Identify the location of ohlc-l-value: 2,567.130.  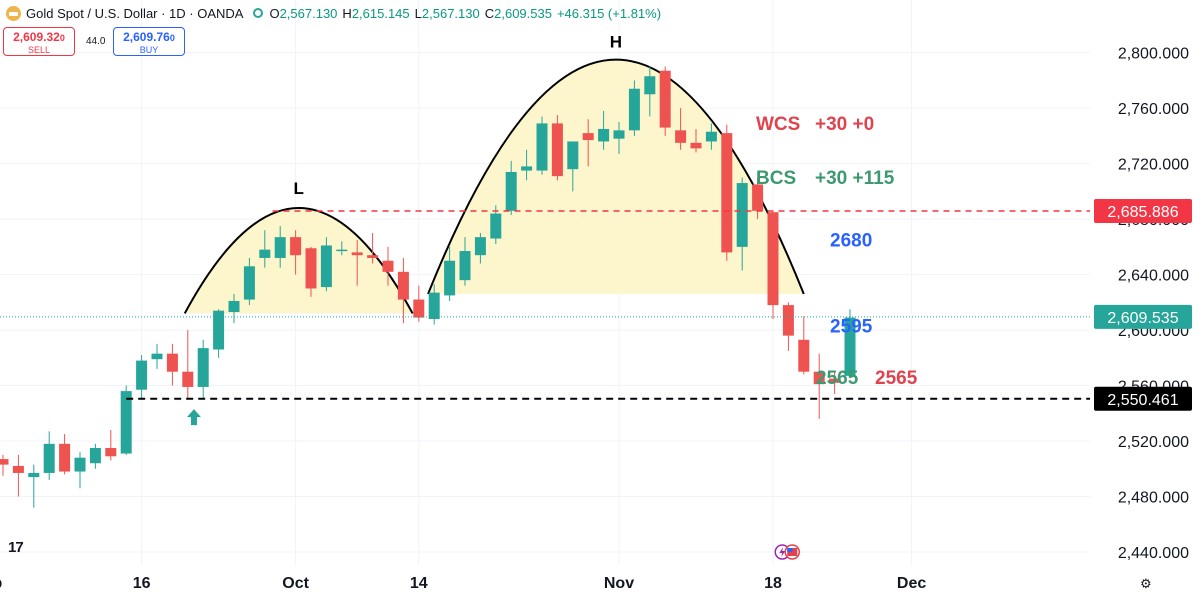
(450, 13).